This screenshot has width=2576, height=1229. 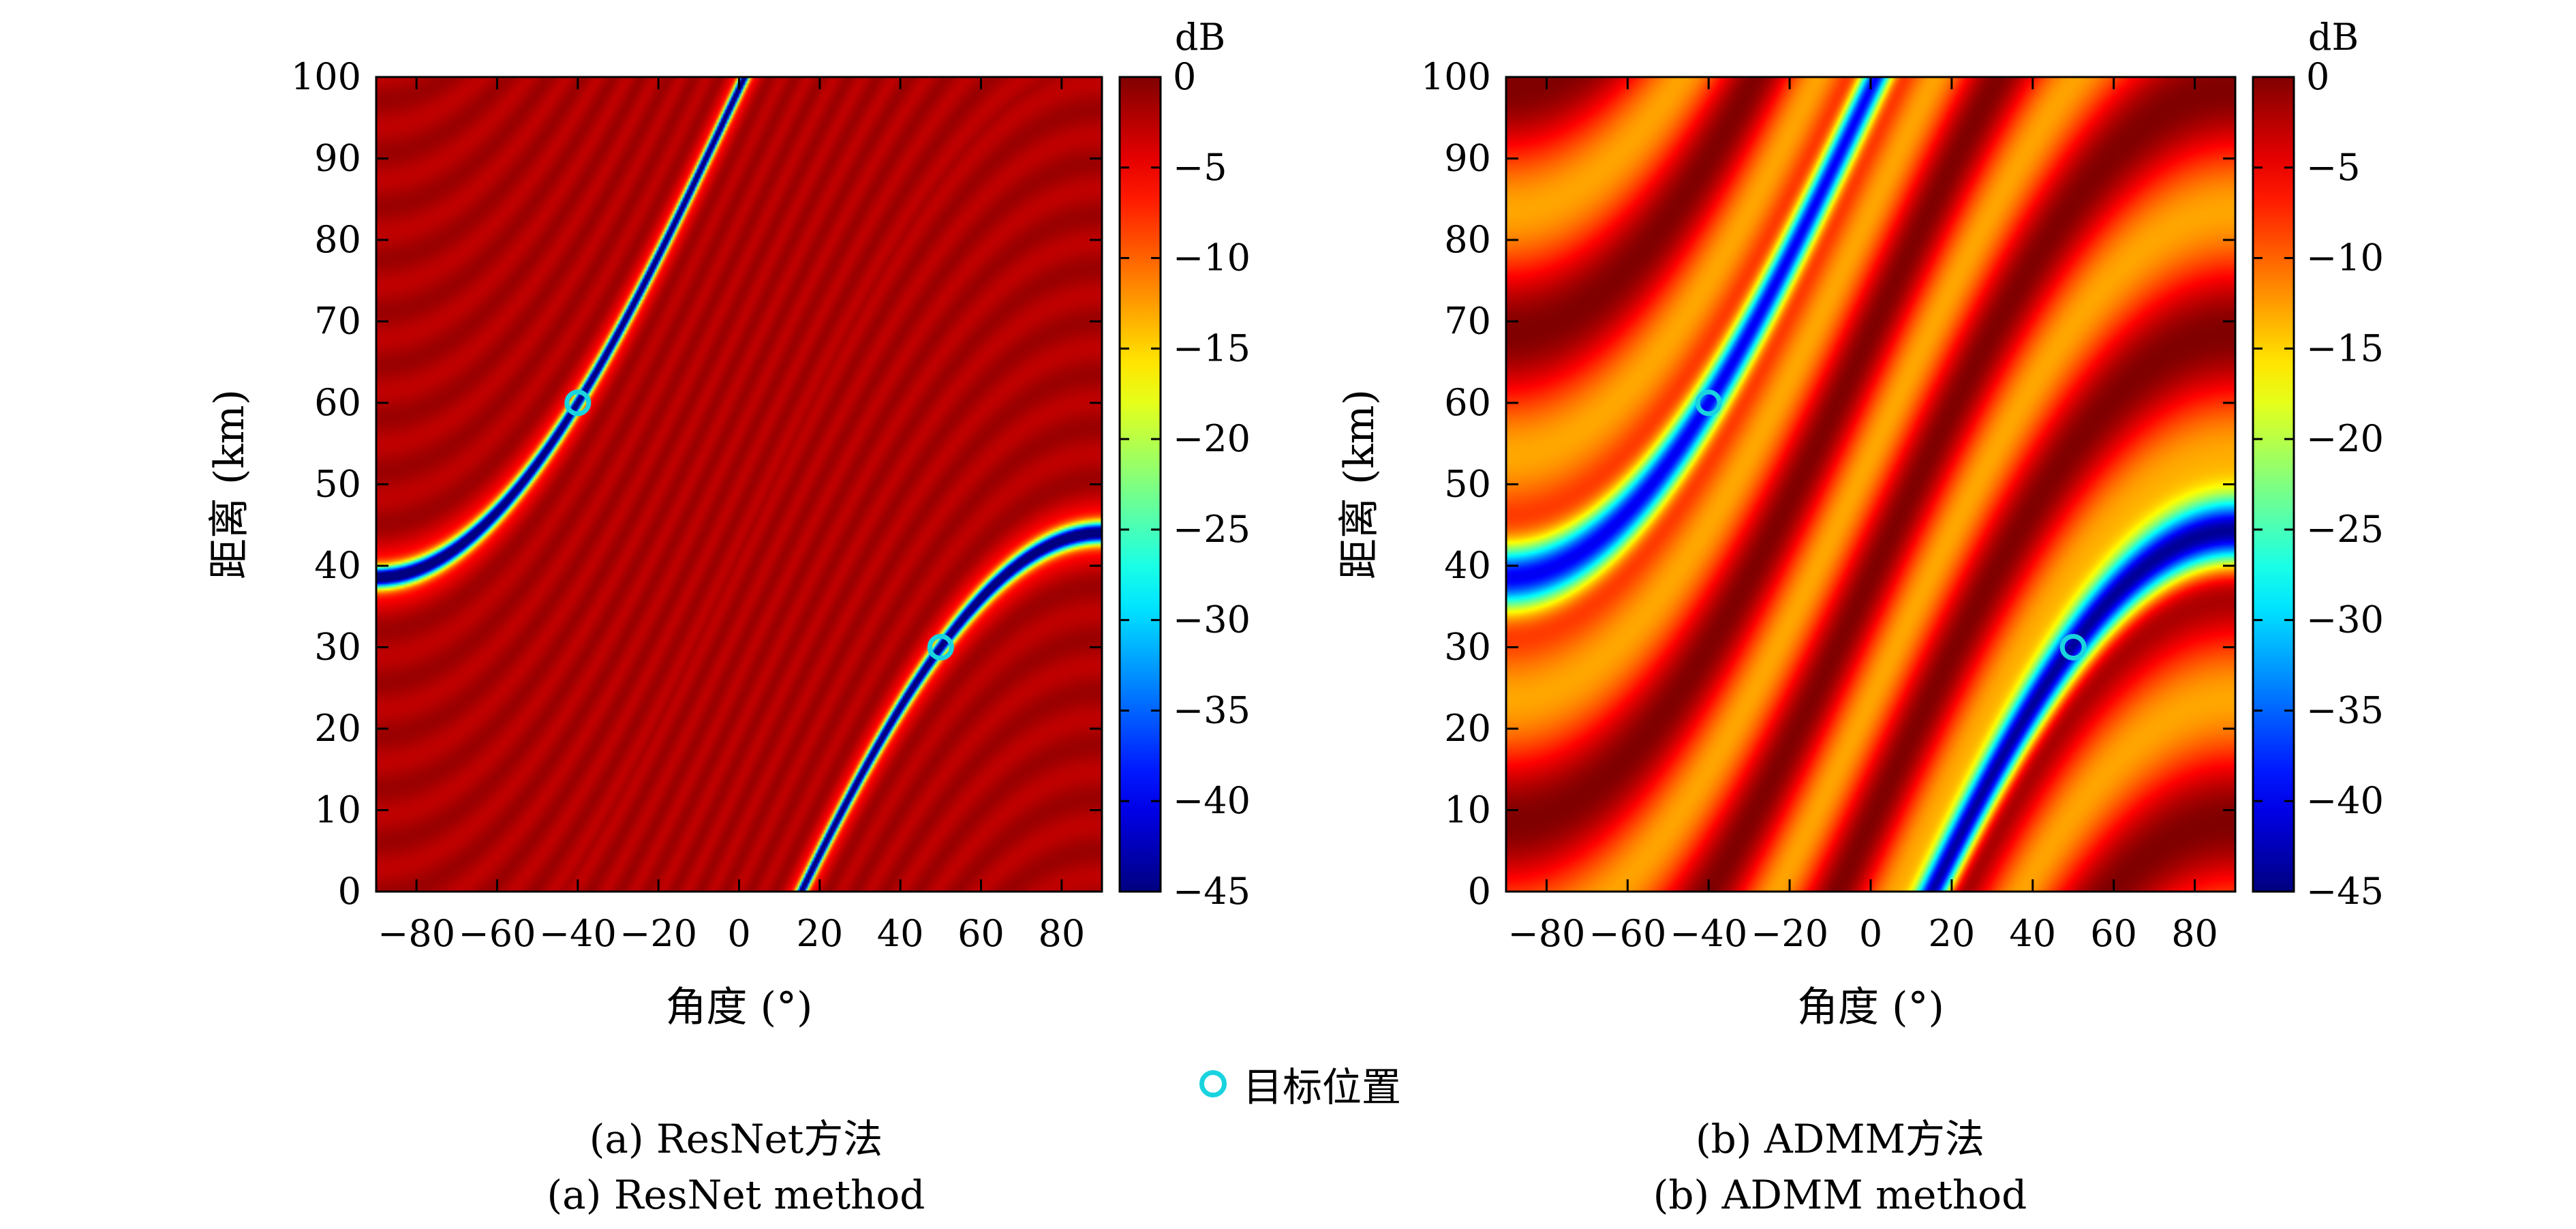 What do you see at coordinates (736, 1167) in the screenshot?
I see `caption-resnet: (a) ResNet方法 (a) ResNet method` at bounding box center [736, 1167].